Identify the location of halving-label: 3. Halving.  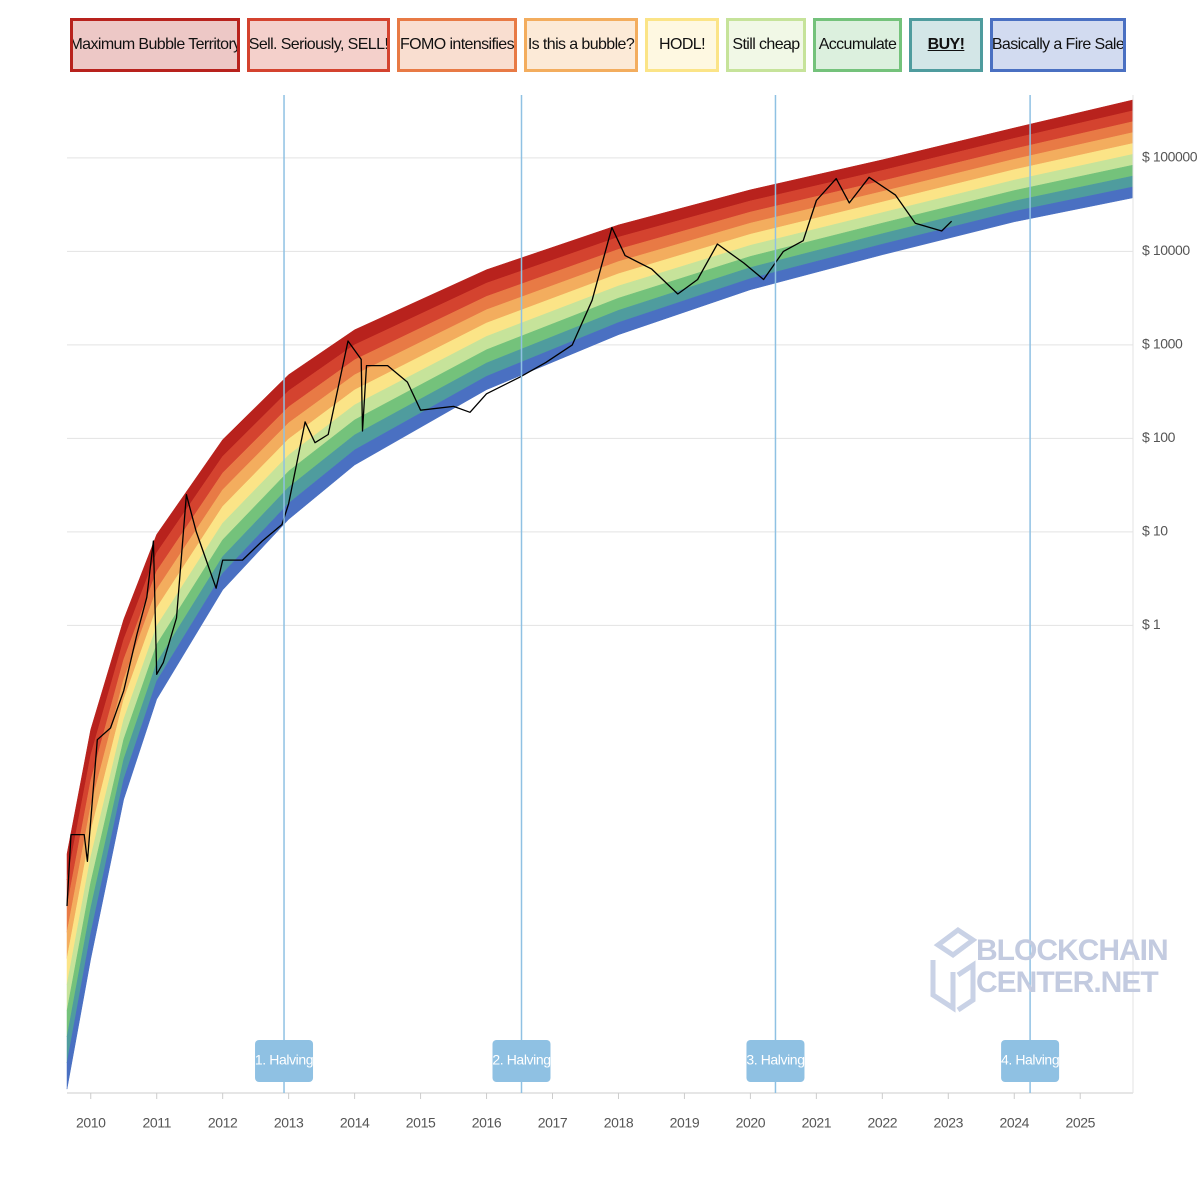
(775, 1060).